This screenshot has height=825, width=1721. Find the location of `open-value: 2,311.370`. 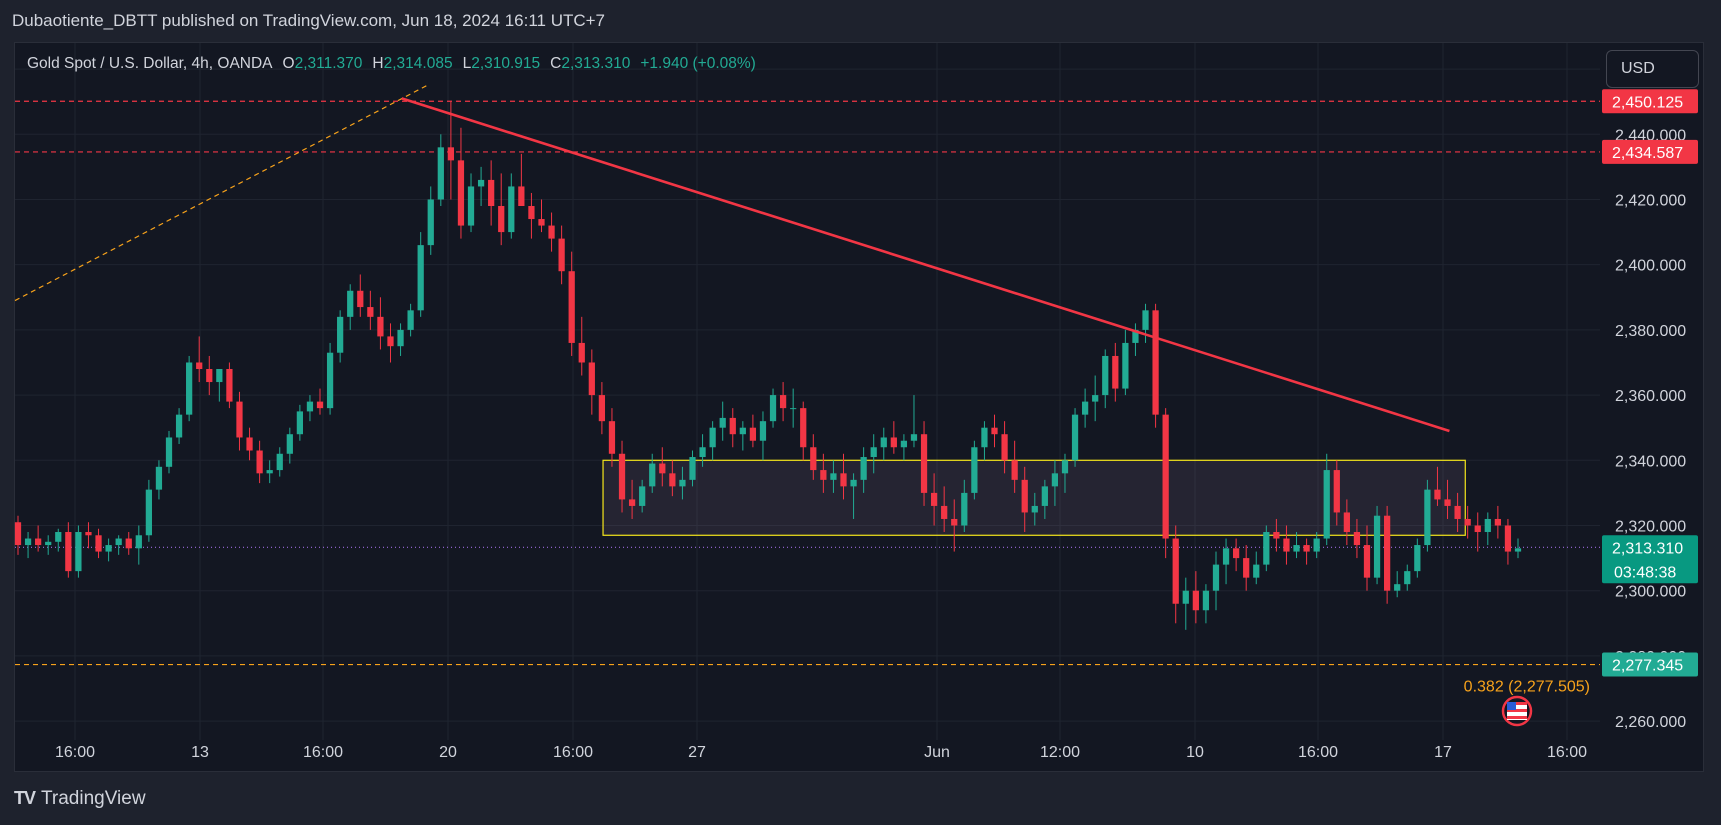

open-value: 2,311.370 is located at coordinates (328, 63).